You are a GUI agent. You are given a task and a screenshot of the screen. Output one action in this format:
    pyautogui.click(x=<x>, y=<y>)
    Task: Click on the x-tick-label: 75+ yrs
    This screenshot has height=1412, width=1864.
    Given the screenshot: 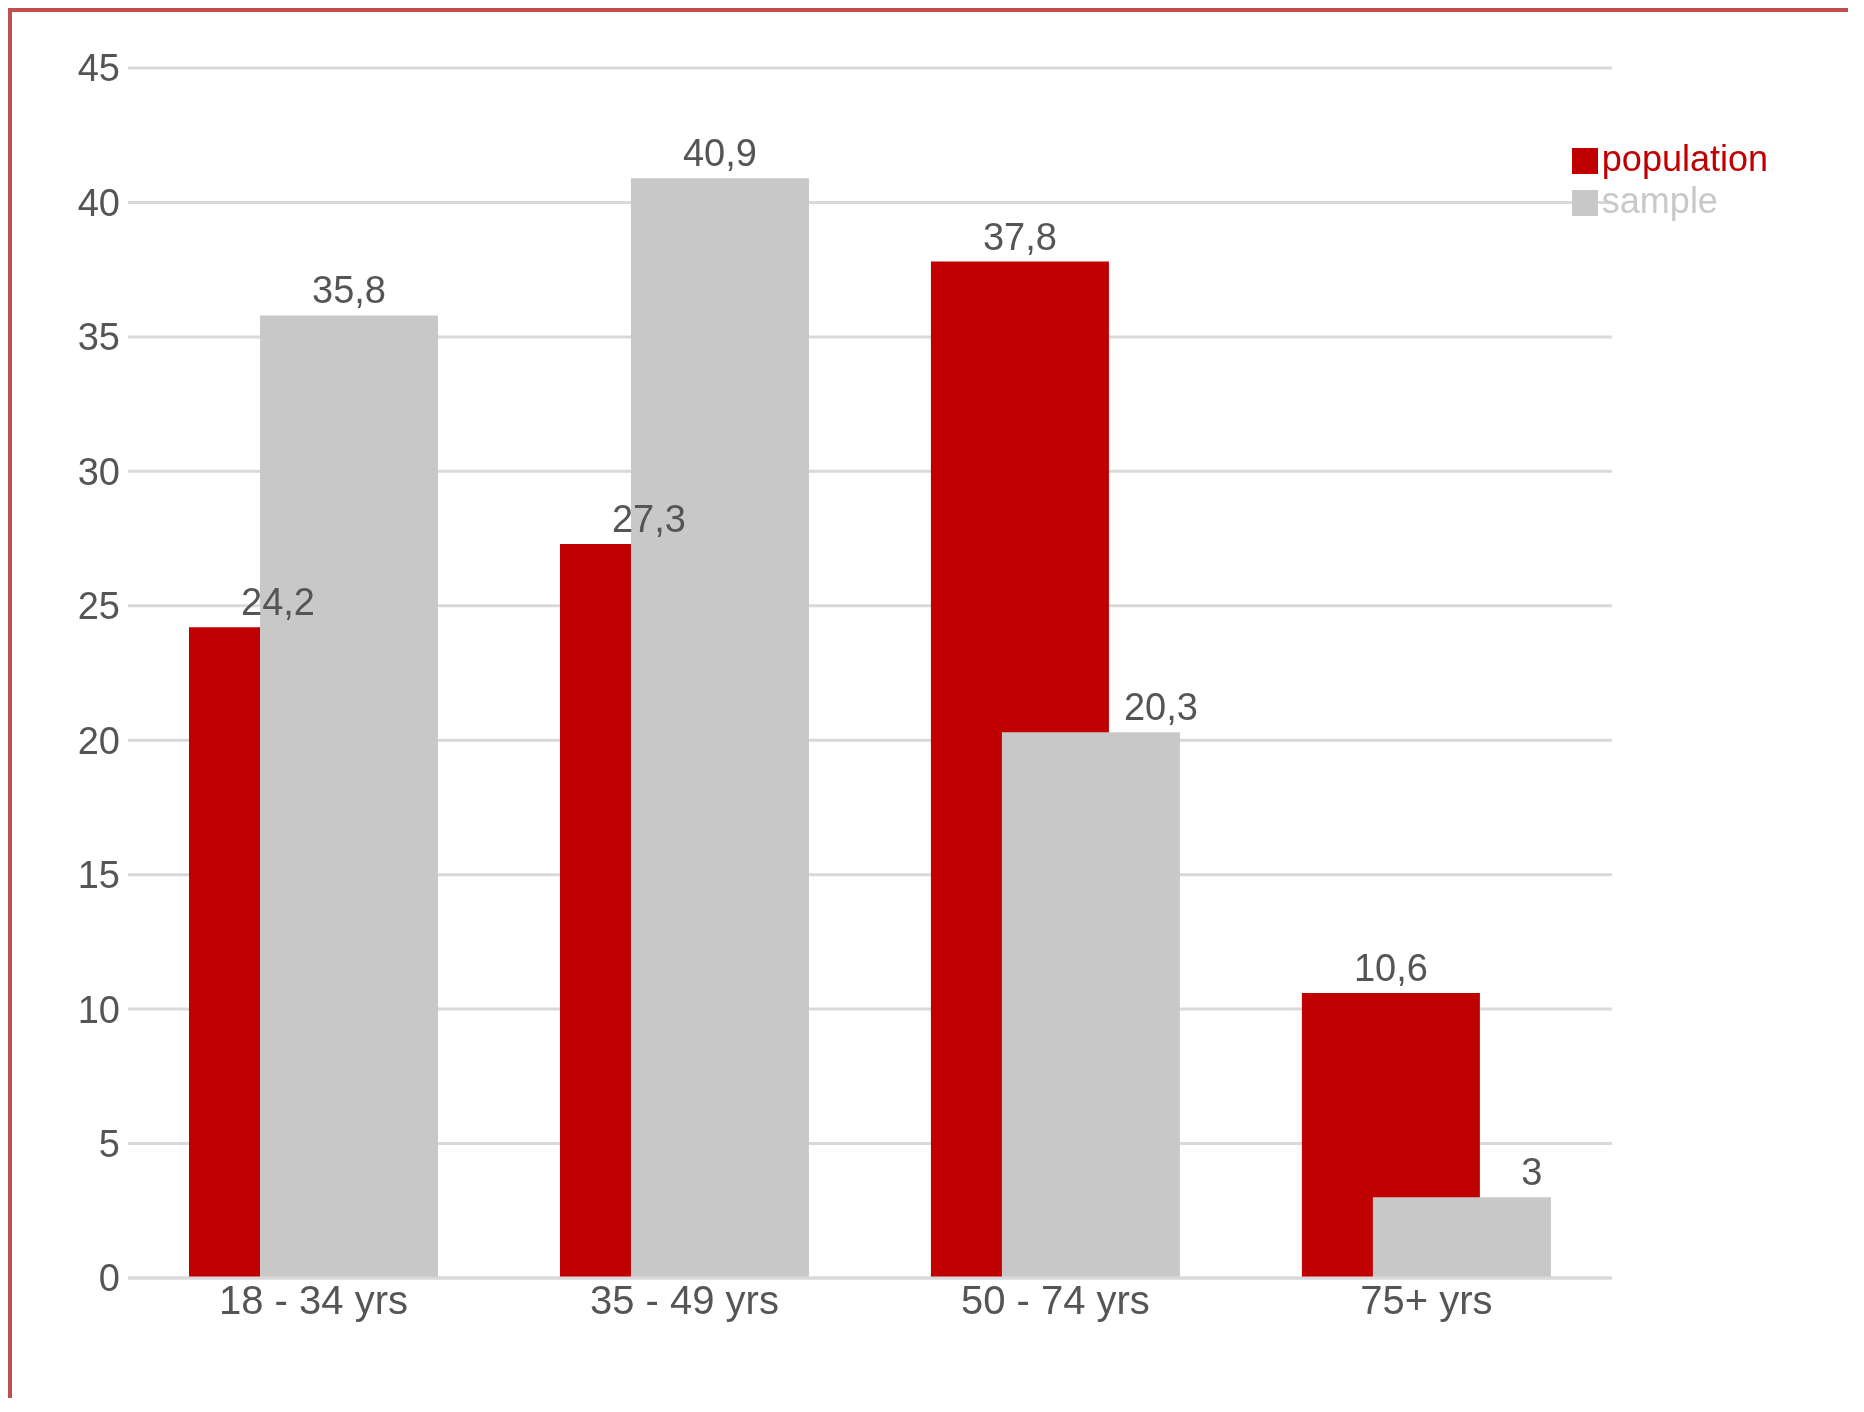 What is the action you would take?
    pyautogui.click(x=1426, y=1300)
    